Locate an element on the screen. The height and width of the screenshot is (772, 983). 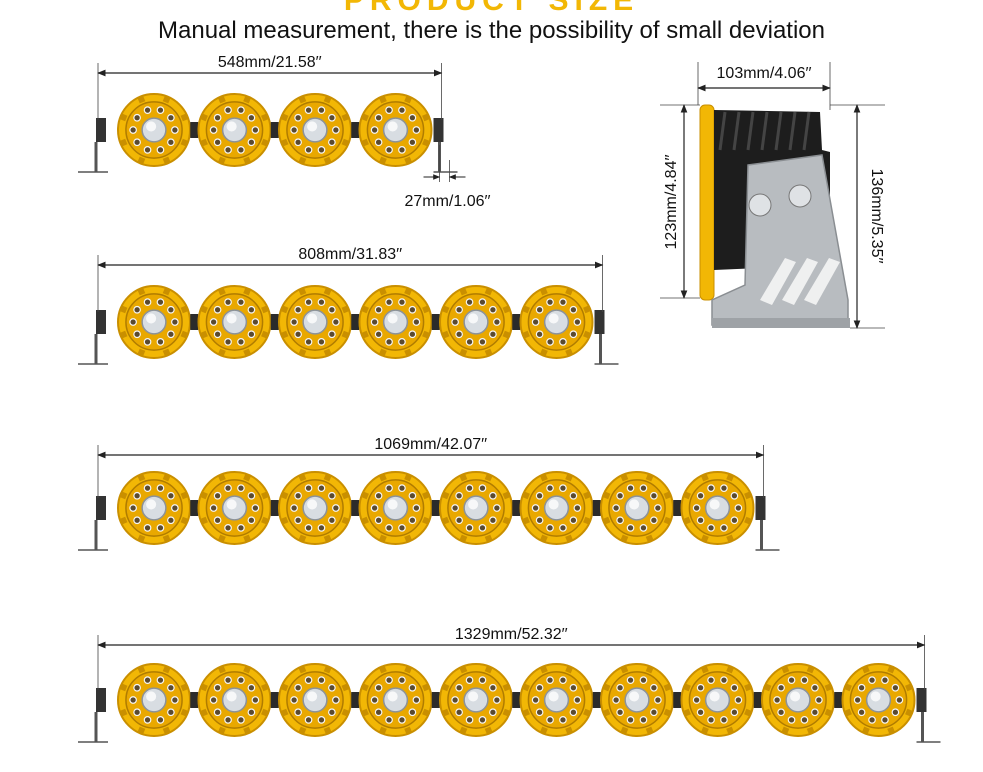
bracket-cutout is located at coordinates (778, 281).